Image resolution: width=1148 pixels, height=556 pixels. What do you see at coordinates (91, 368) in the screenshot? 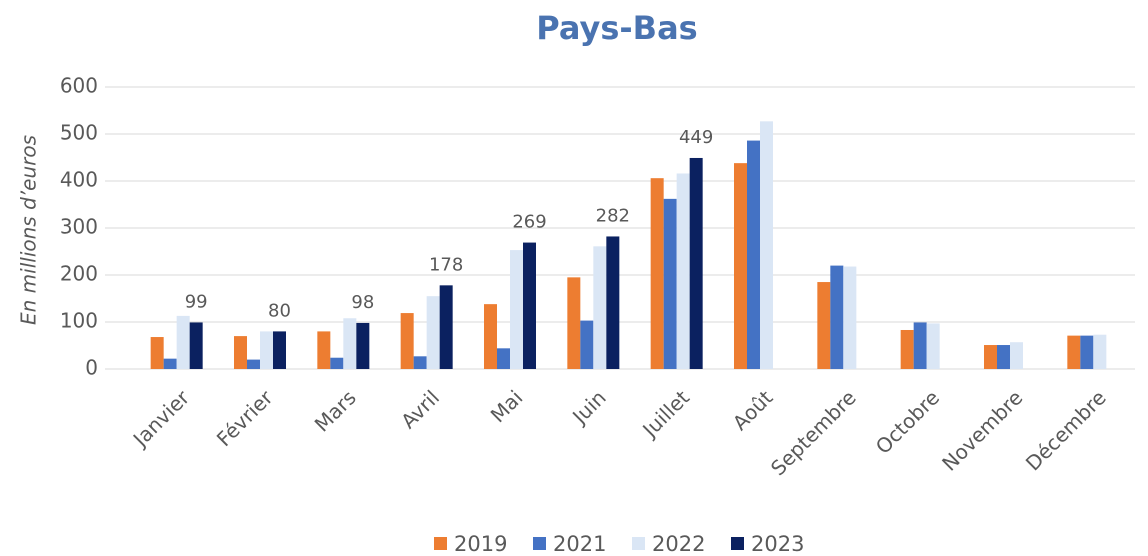
I see `y-tick-label: 0` at bounding box center [91, 368].